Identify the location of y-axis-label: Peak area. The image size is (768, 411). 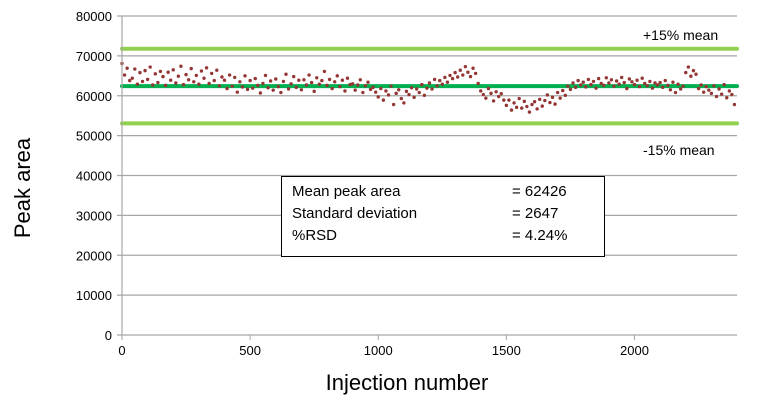
(22, 187).